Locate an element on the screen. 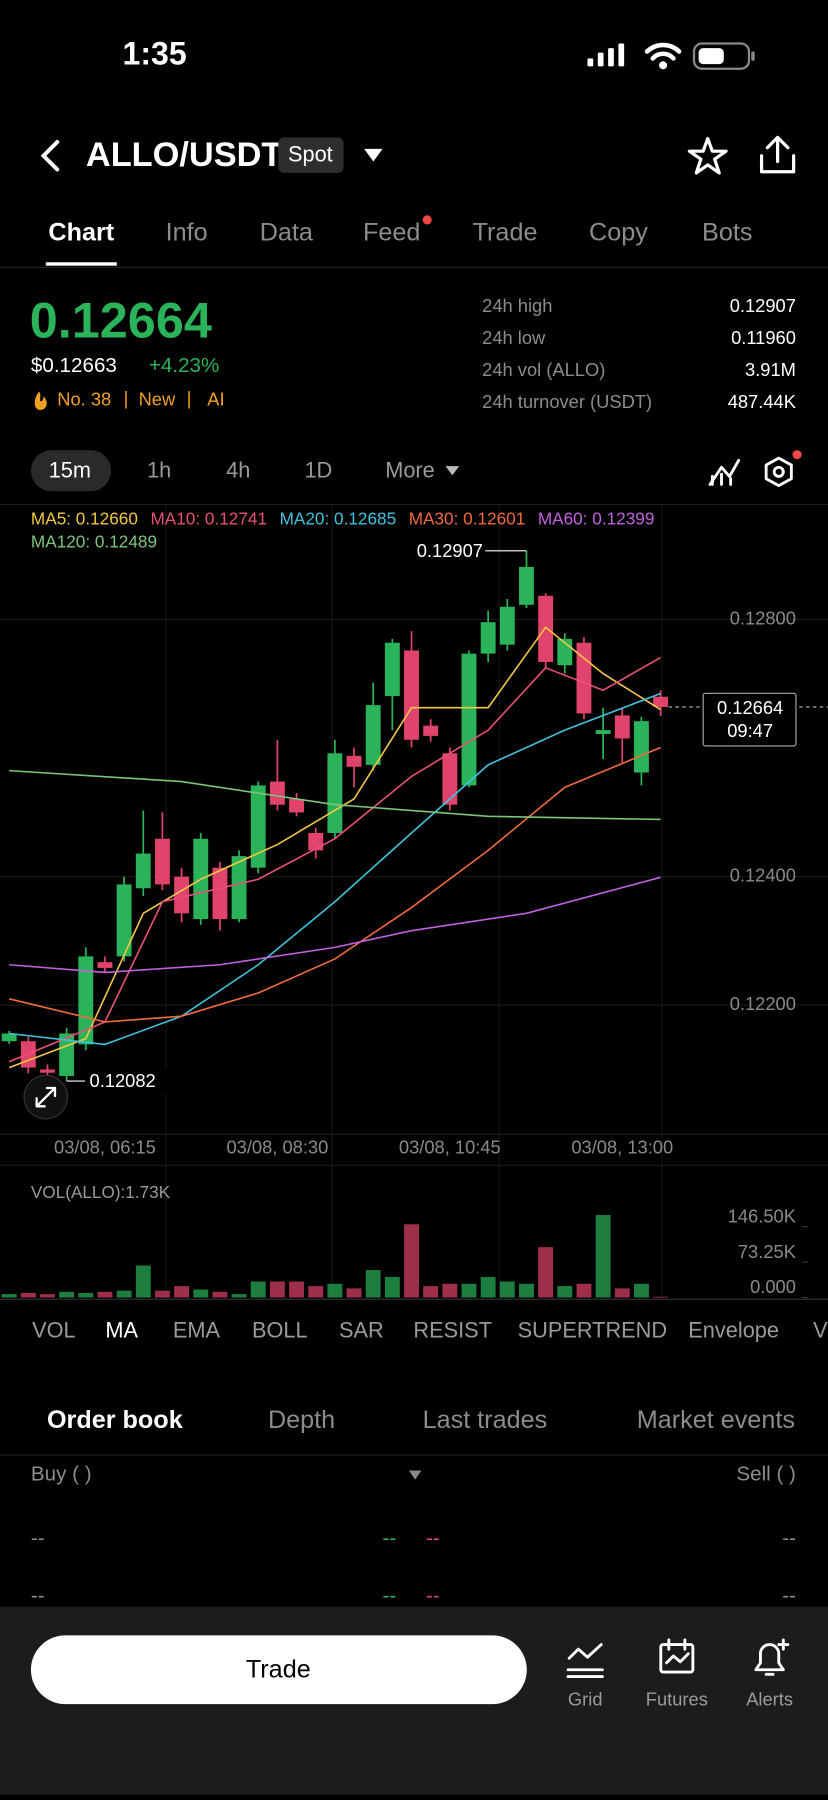 This screenshot has width=828, height=1800. indicator-tab: MA is located at coordinates (121, 1330).